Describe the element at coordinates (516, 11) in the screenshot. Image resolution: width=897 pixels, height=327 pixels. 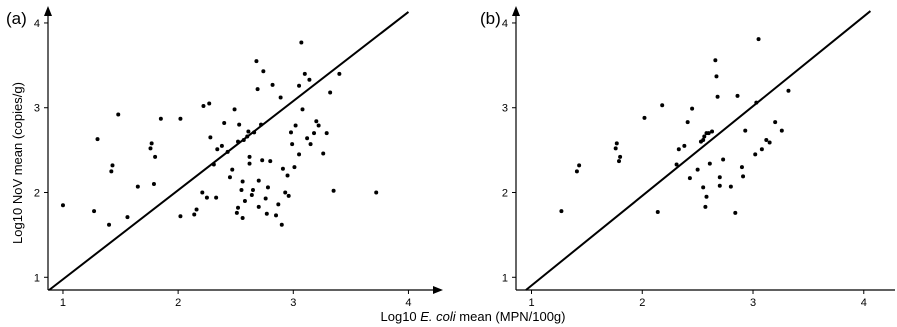
I see `y-axis-arrow` at that location.